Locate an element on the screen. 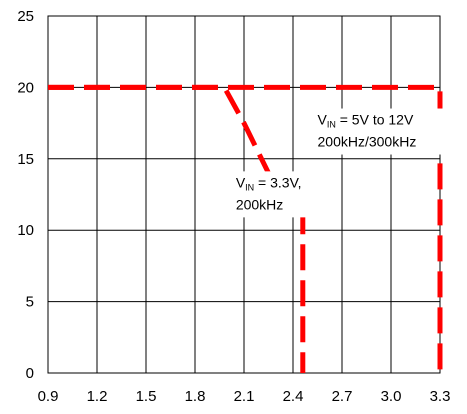 The image size is (467, 414). x-tick-label: 1.5 is located at coordinates (146, 396).